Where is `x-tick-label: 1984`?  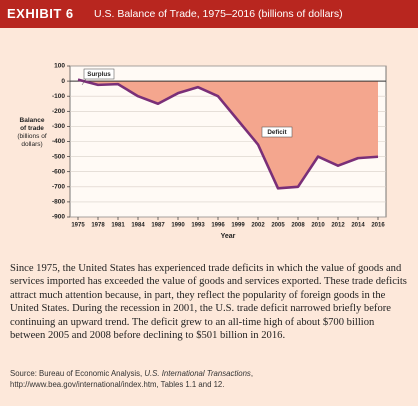 x-tick-label: 1984 is located at coordinates (138, 226).